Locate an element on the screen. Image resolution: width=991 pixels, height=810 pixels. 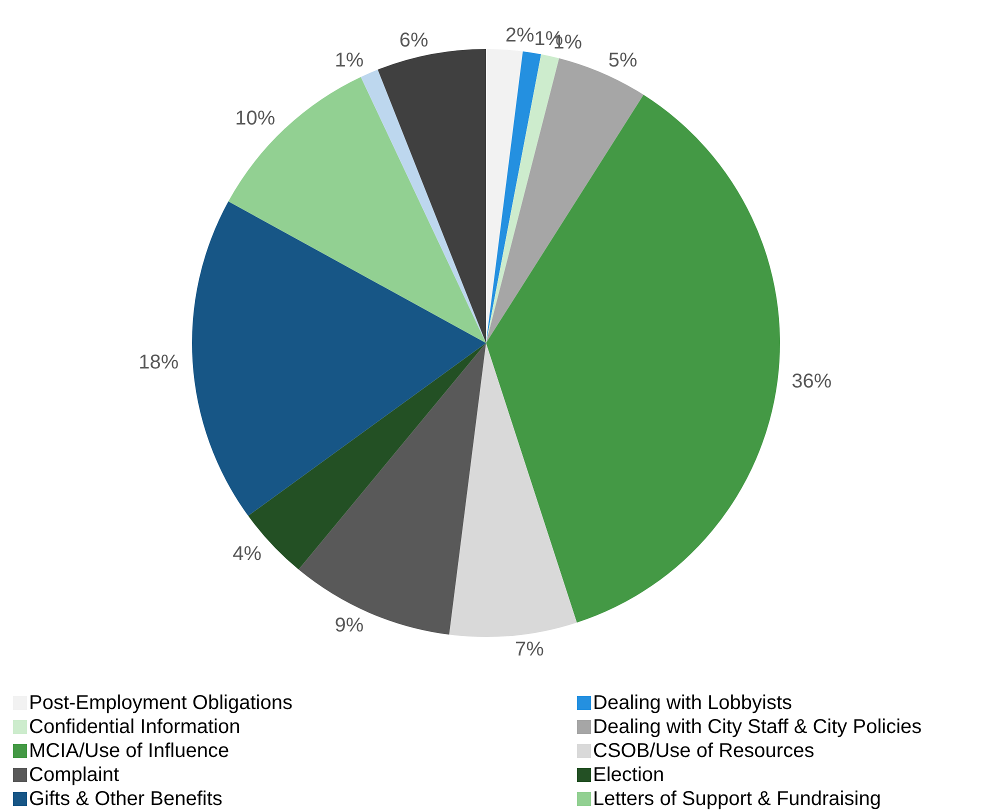
legend-label: CSOB/Use of Resources is located at coordinates (703, 751).